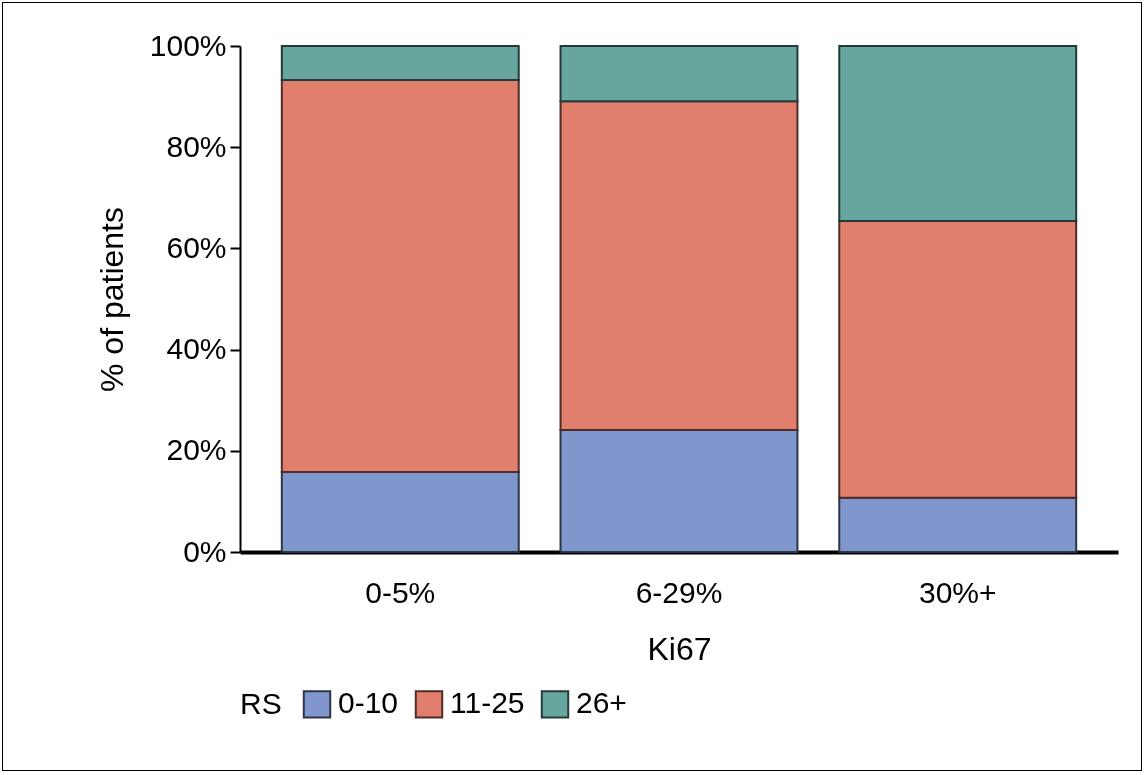 The width and height of the screenshot is (1146, 775). Describe the element at coordinates (487, 703) in the screenshot. I see `legend-label: 11-25` at that location.